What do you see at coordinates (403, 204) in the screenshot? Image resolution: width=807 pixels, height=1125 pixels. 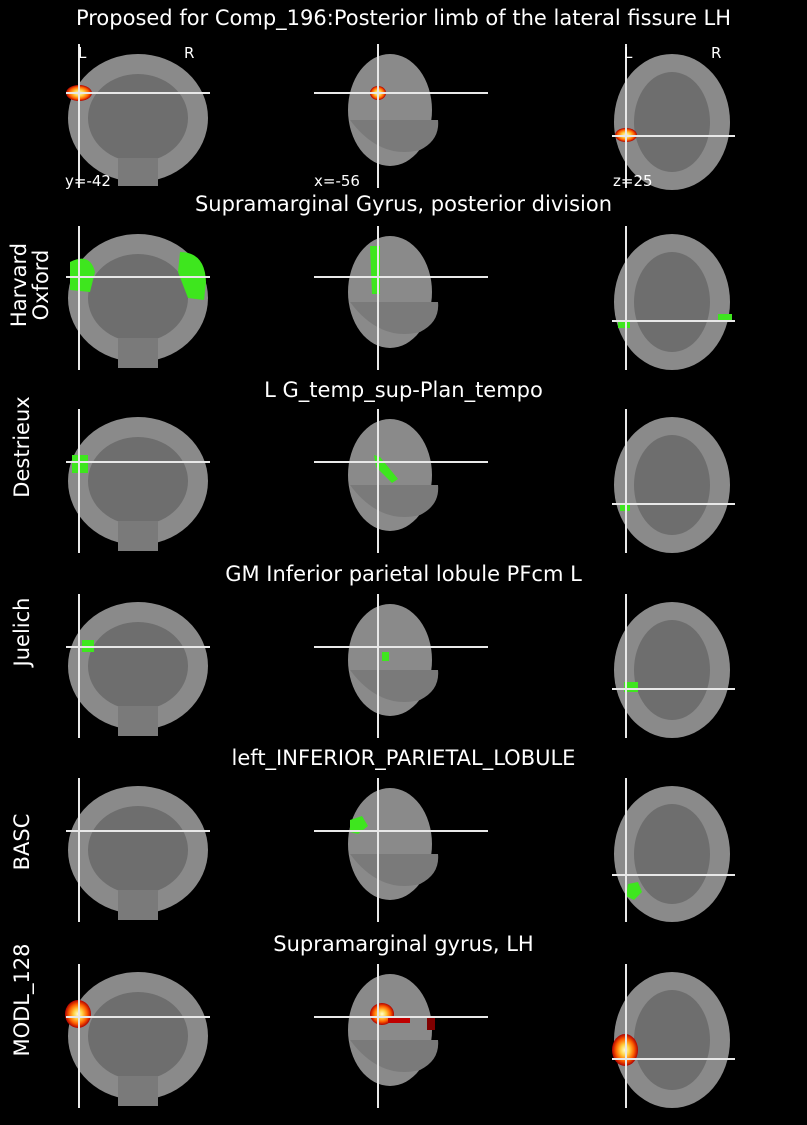 I see `row-1-region-label: Supramarginal Gyrus, posterior division` at bounding box center [403, 204].